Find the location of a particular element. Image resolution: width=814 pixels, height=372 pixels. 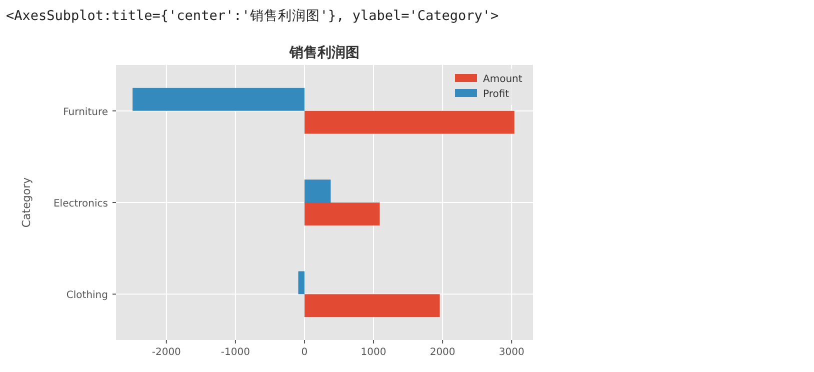

legend-label: Profit is located at coordinates (496, 94).